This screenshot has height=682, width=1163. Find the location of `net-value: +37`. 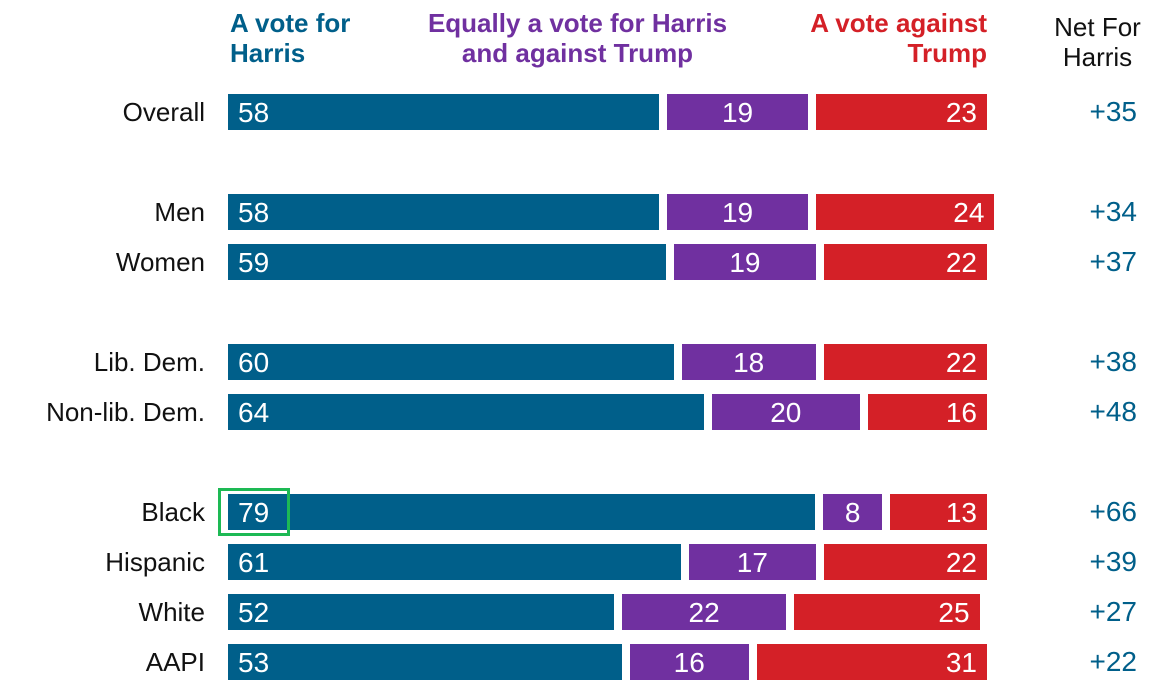

net-value: +37 is located at coordinates (1113, 261).